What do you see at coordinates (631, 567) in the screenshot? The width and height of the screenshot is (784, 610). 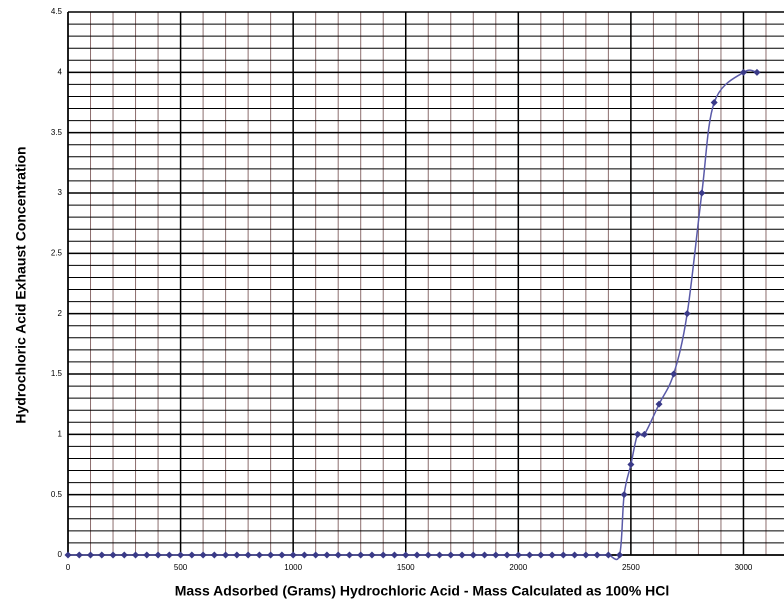 I see `x-tick-label: 2500` at bounding box center [631, 567].